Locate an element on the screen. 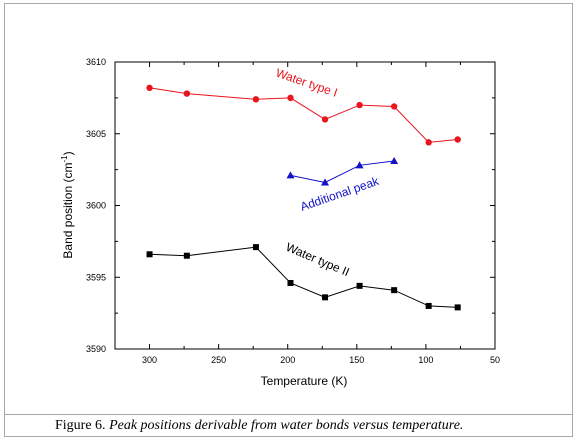 Image resolution: width=579 pixels, height=442 pixels. y-axis-unit-superscript: -1 is located at coordinates (64, 159).